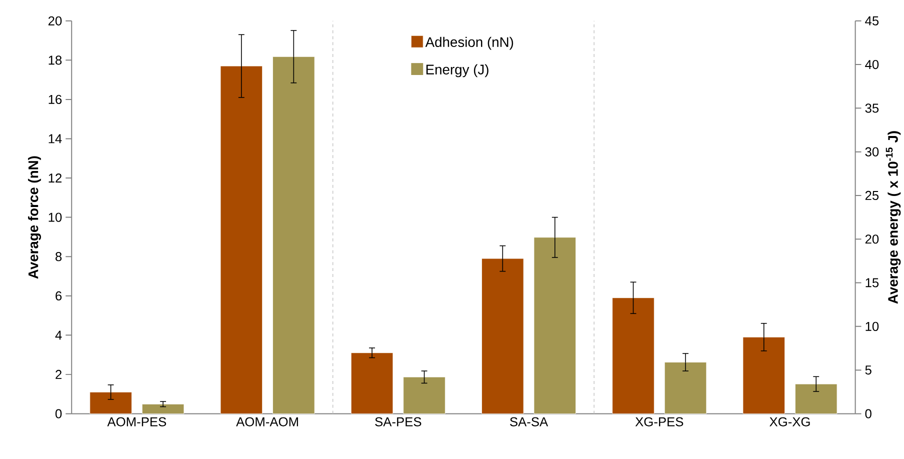 The height and width of the screenshot is (459, 904). I want to click on x-tick-label: AOM-AOM, so click(267, 421).